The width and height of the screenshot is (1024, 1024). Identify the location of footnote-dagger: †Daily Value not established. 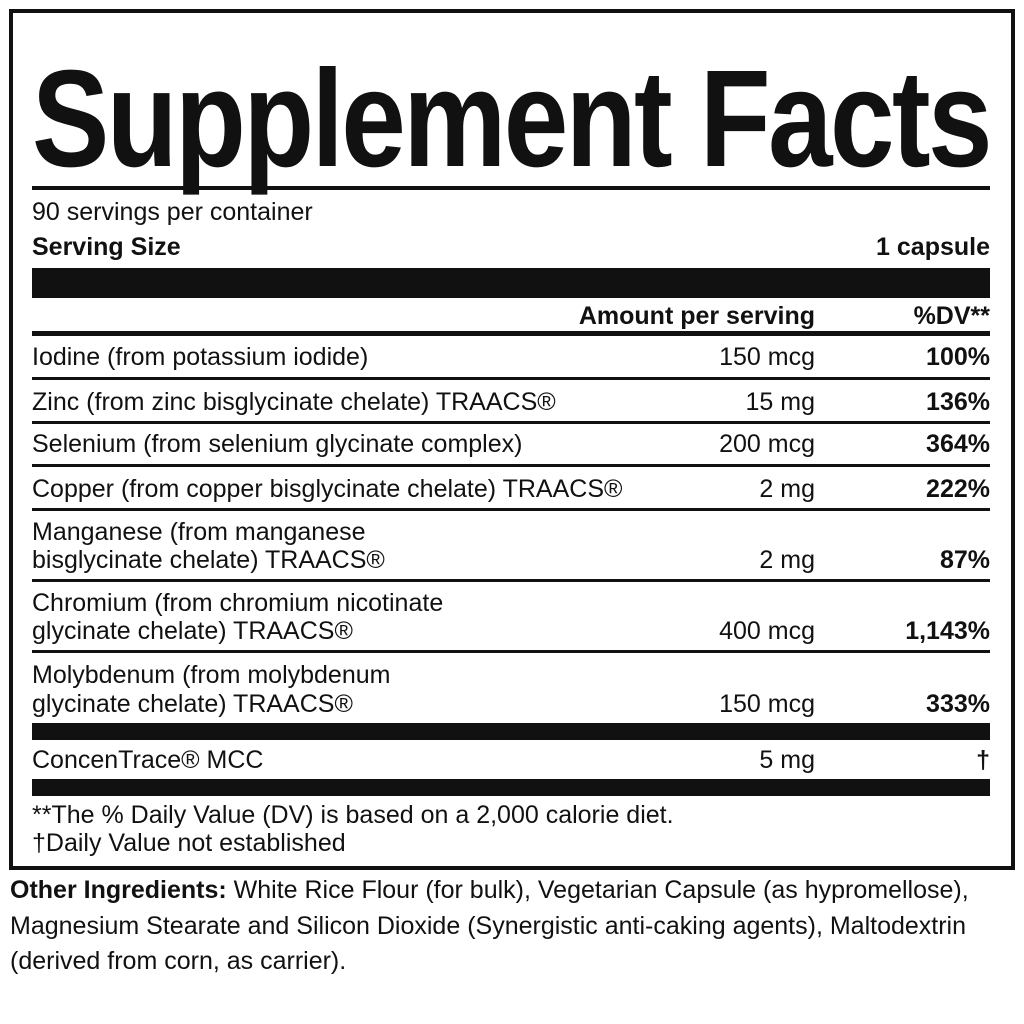
(189, 843).